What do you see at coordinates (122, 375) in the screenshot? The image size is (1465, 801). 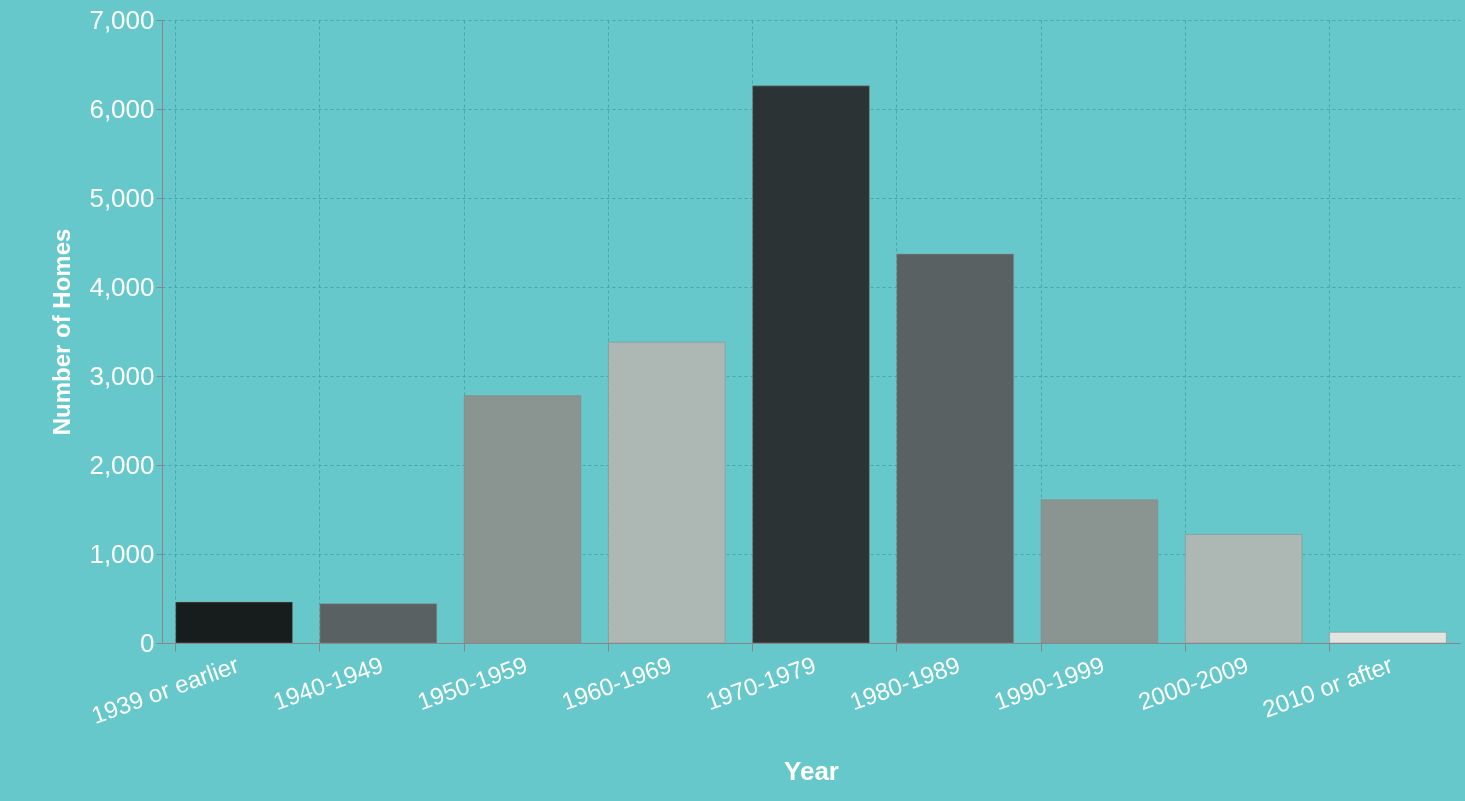 I see `y-tick-label: 3,000` at bounding box center [122, 375].